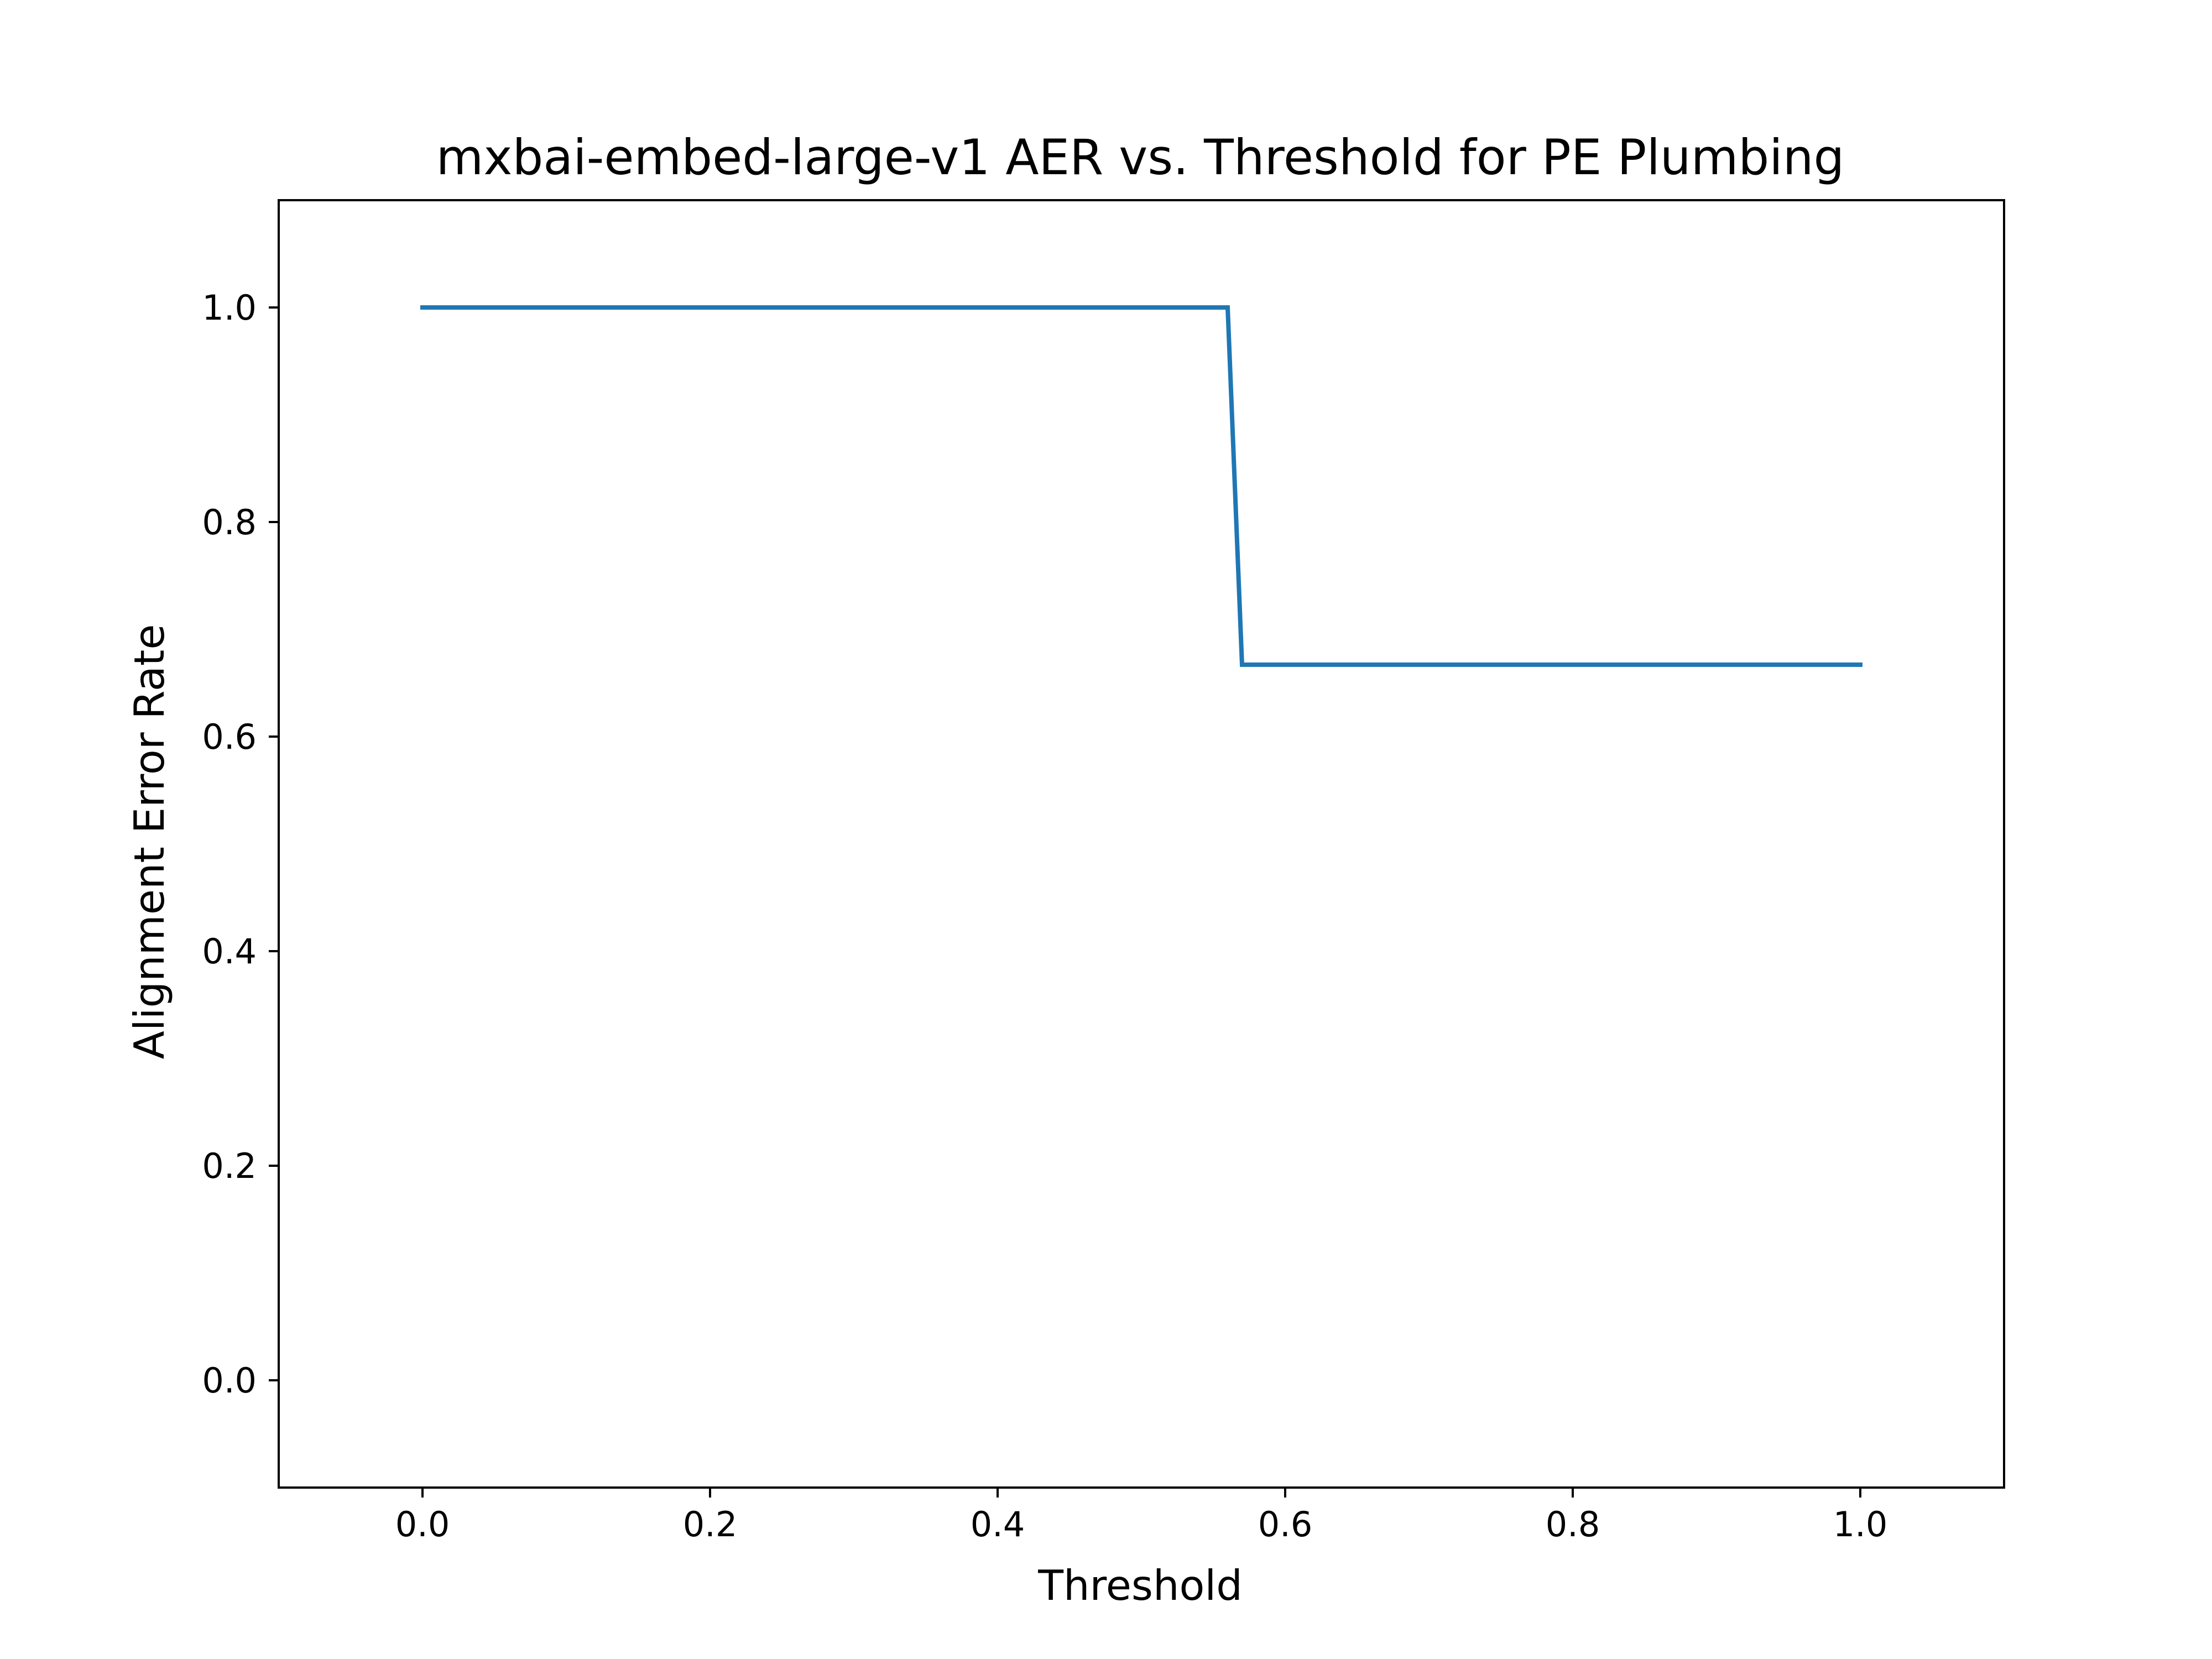 This screenshot has height=1659, width=2212. Describe the element at coordinates (230, 522) in the screenshot. I see `y-tick-label: 0.8` at that location.